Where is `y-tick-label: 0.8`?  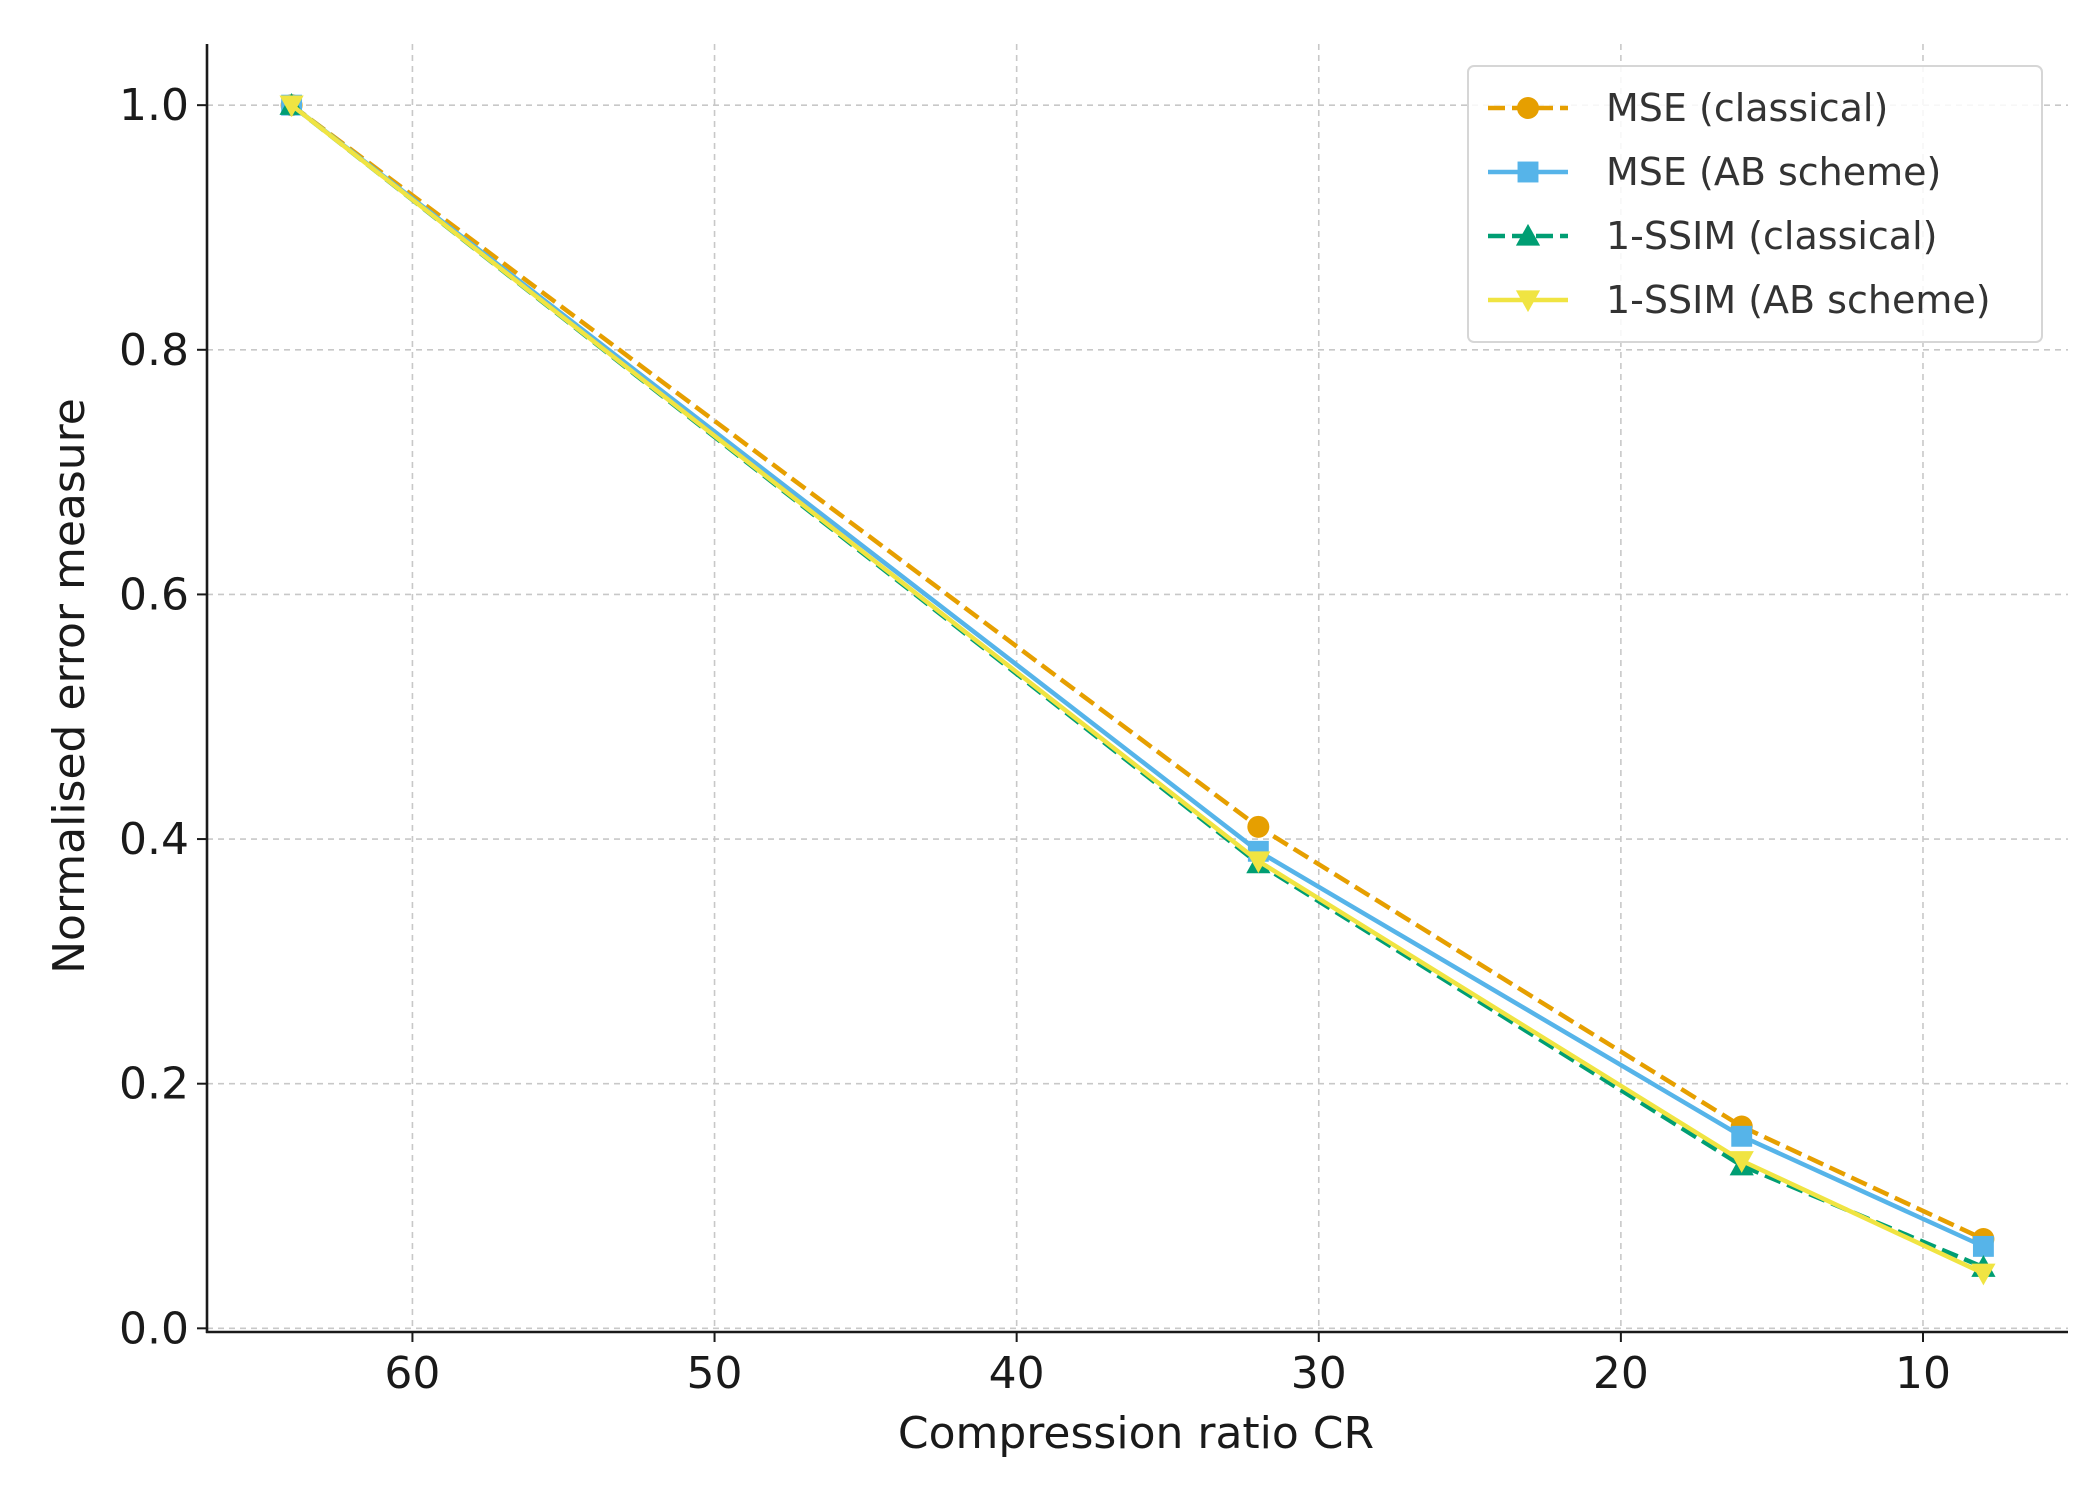
y-tick-label: 0.8 is located at coordinates (154, 350).